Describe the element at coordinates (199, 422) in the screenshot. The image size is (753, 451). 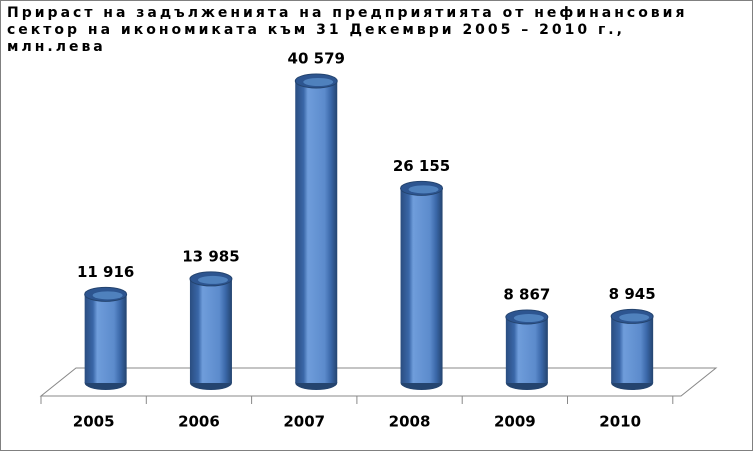
I see `x-tick-label: 2006` at that location.